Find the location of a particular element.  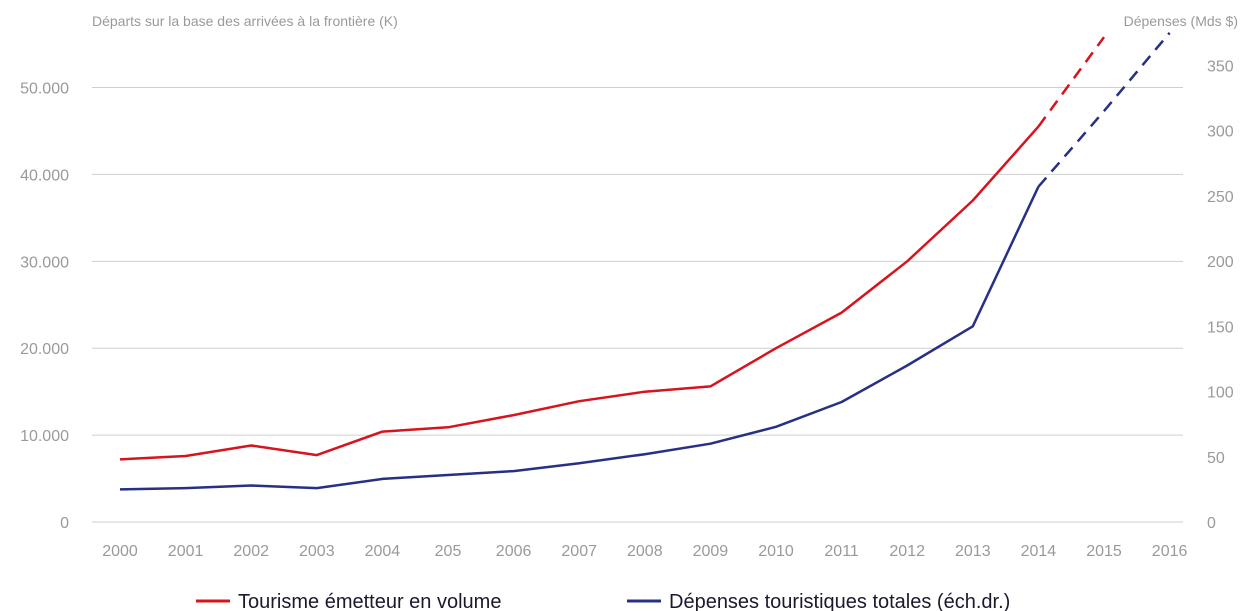

legend-label-tourisme: Tourisme émetteur en volume is located at coordinates (369, 601).